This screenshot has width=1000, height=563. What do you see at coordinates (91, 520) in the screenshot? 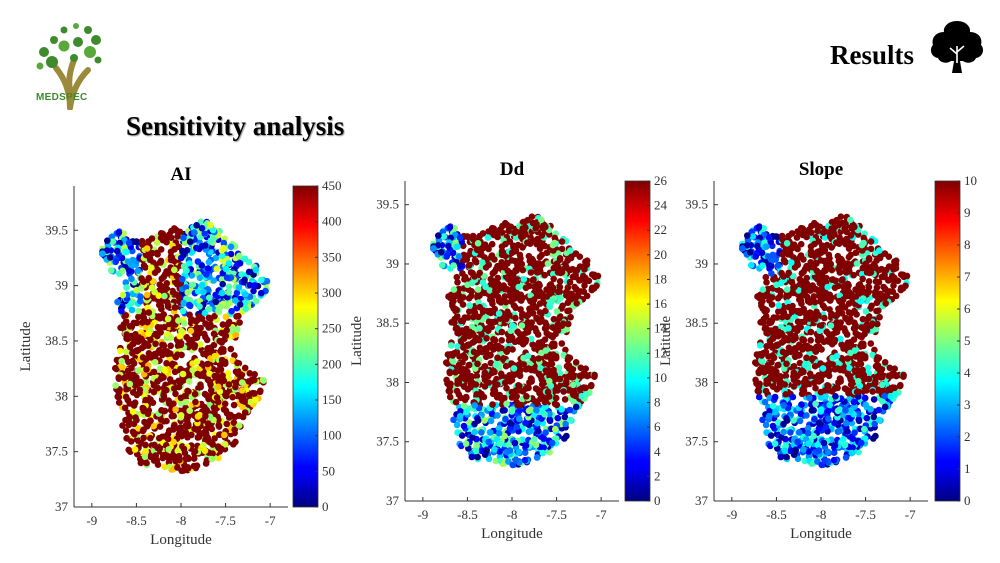
I see `x-tick-label: -9` at bounding box center [91, 520].